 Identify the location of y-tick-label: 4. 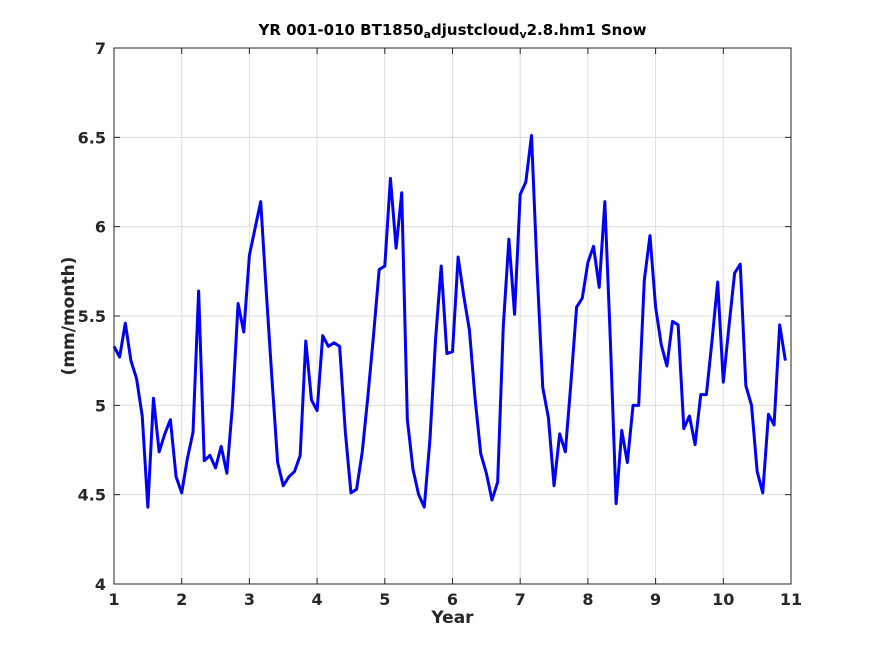
(100, 584).